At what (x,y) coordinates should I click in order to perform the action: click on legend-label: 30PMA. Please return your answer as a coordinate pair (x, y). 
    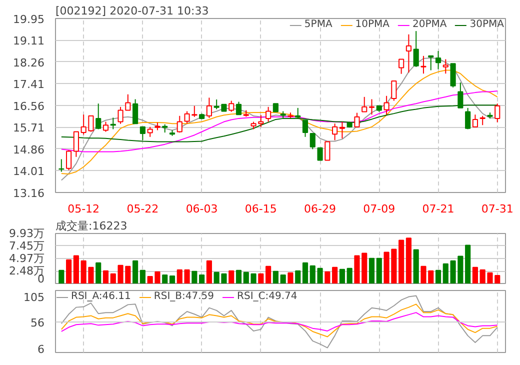
    Looking at the image, I should click on (487, 24).